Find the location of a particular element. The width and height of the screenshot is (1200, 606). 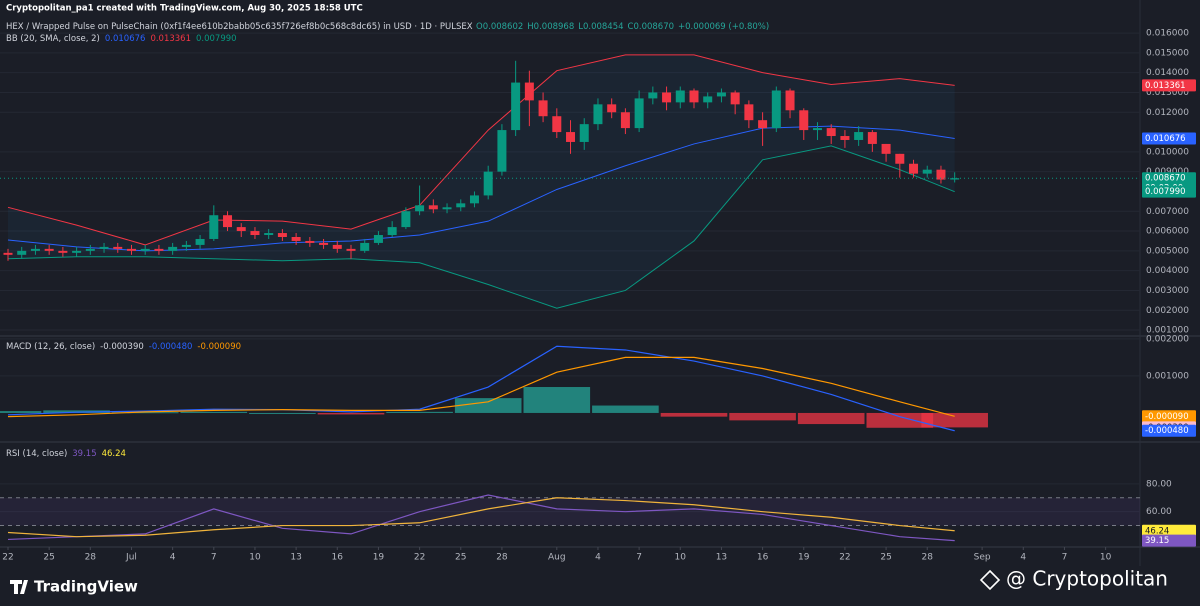

y-tick-label: 0.009000 is located at coordinates (1167, 172).